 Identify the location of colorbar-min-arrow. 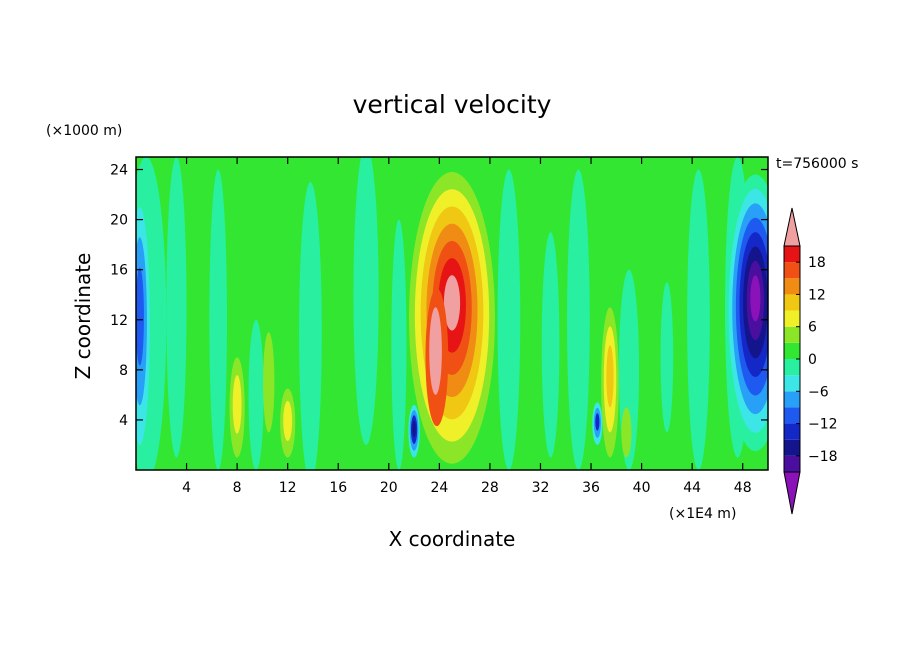
(792, 493).